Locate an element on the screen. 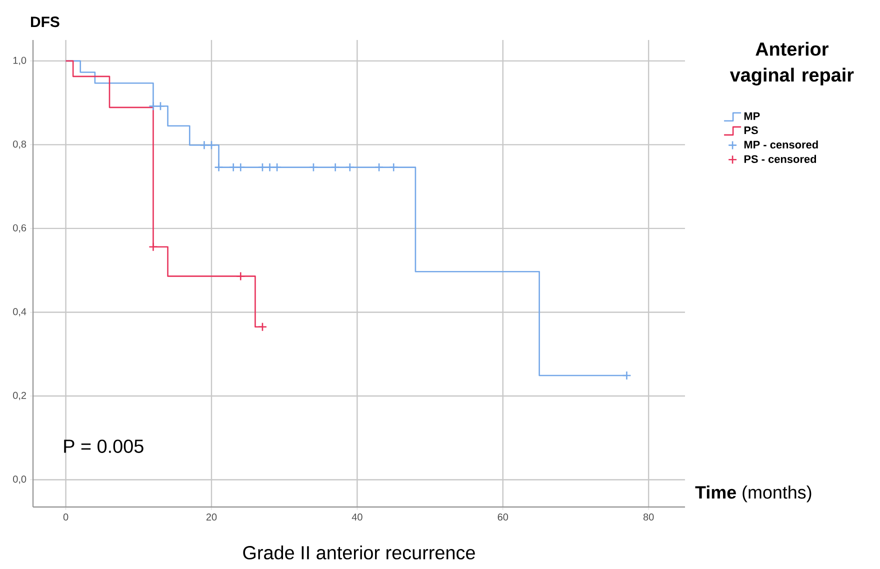 The height and width of the screenshot is (569, 880). x-tick-label: 20 is located at coordinates (211, 517).